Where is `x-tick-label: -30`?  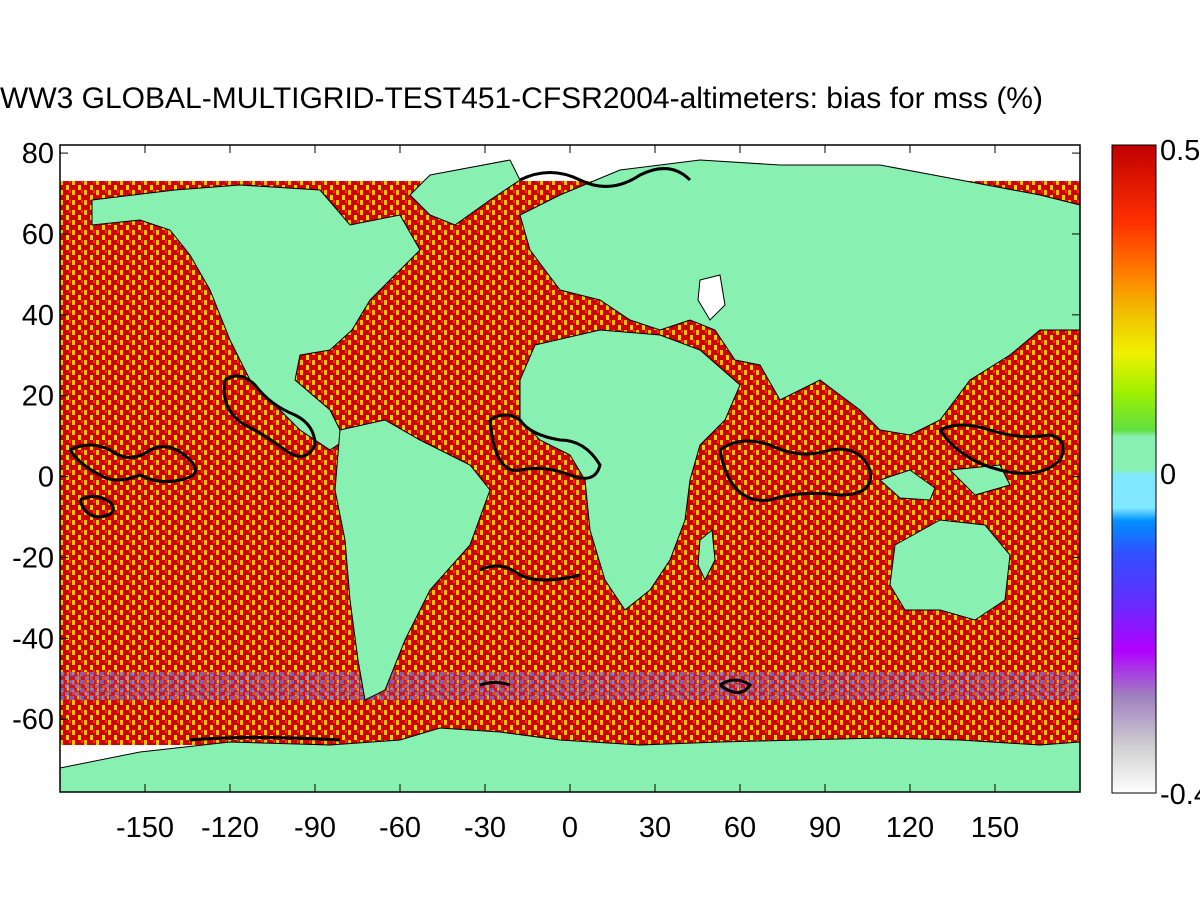
x-tick-label: -30 is located at coordinates (485, 828).